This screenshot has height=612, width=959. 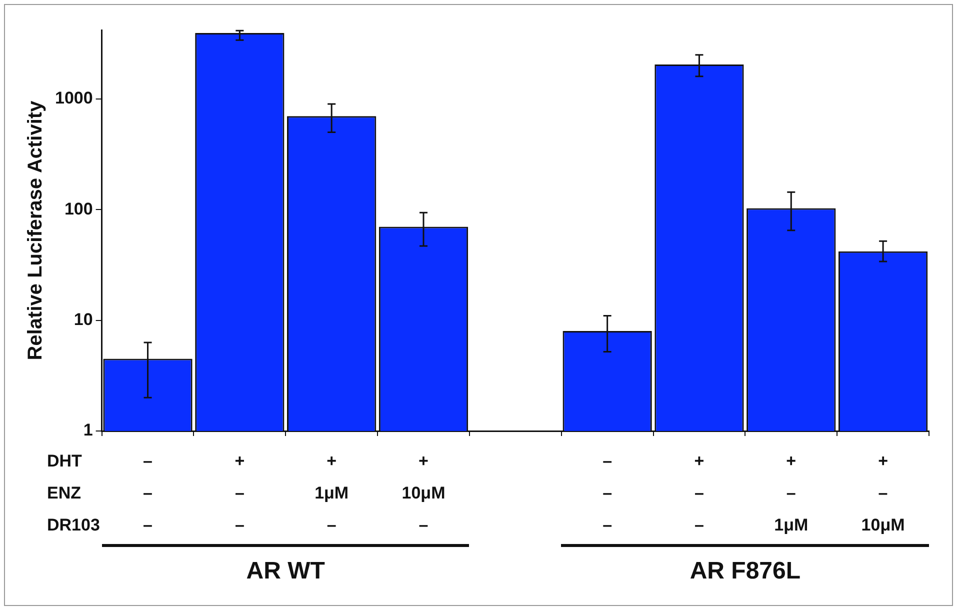 I want to click on text: DR103, so click(x=73, y=525).